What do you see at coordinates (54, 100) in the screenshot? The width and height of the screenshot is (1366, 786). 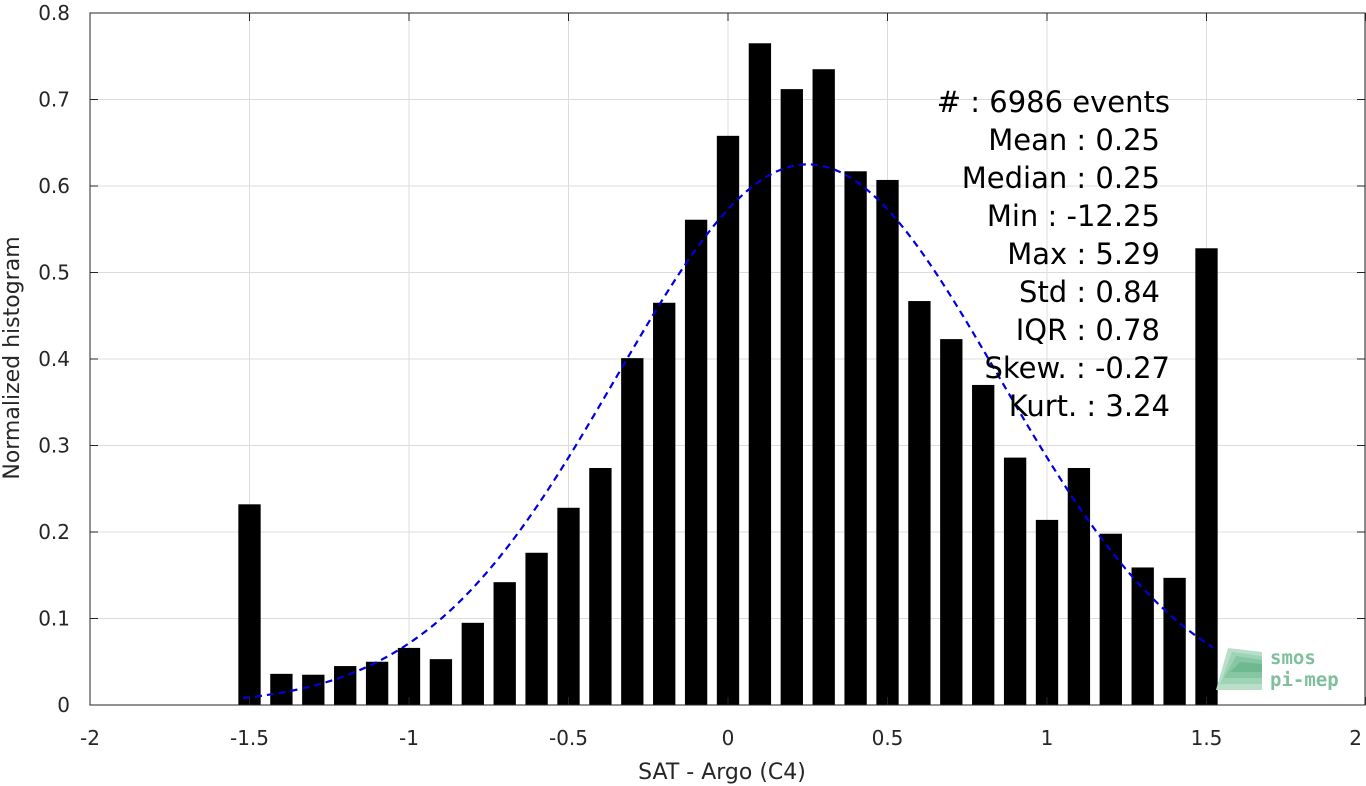 I see `y-tick-label: 0.7` at bounding box center [54, 100].